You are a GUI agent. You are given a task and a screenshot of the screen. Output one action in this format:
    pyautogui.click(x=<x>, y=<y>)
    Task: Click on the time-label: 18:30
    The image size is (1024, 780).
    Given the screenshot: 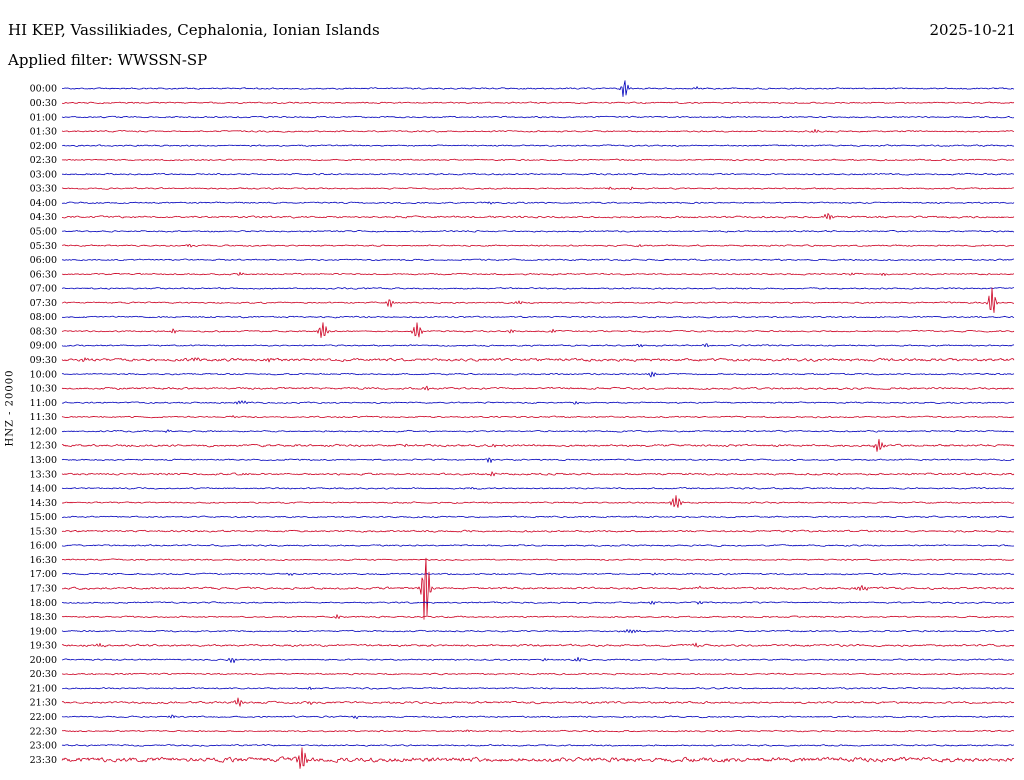 What is the action you would take?
    pyautogui.click(x=43, y=617)
    